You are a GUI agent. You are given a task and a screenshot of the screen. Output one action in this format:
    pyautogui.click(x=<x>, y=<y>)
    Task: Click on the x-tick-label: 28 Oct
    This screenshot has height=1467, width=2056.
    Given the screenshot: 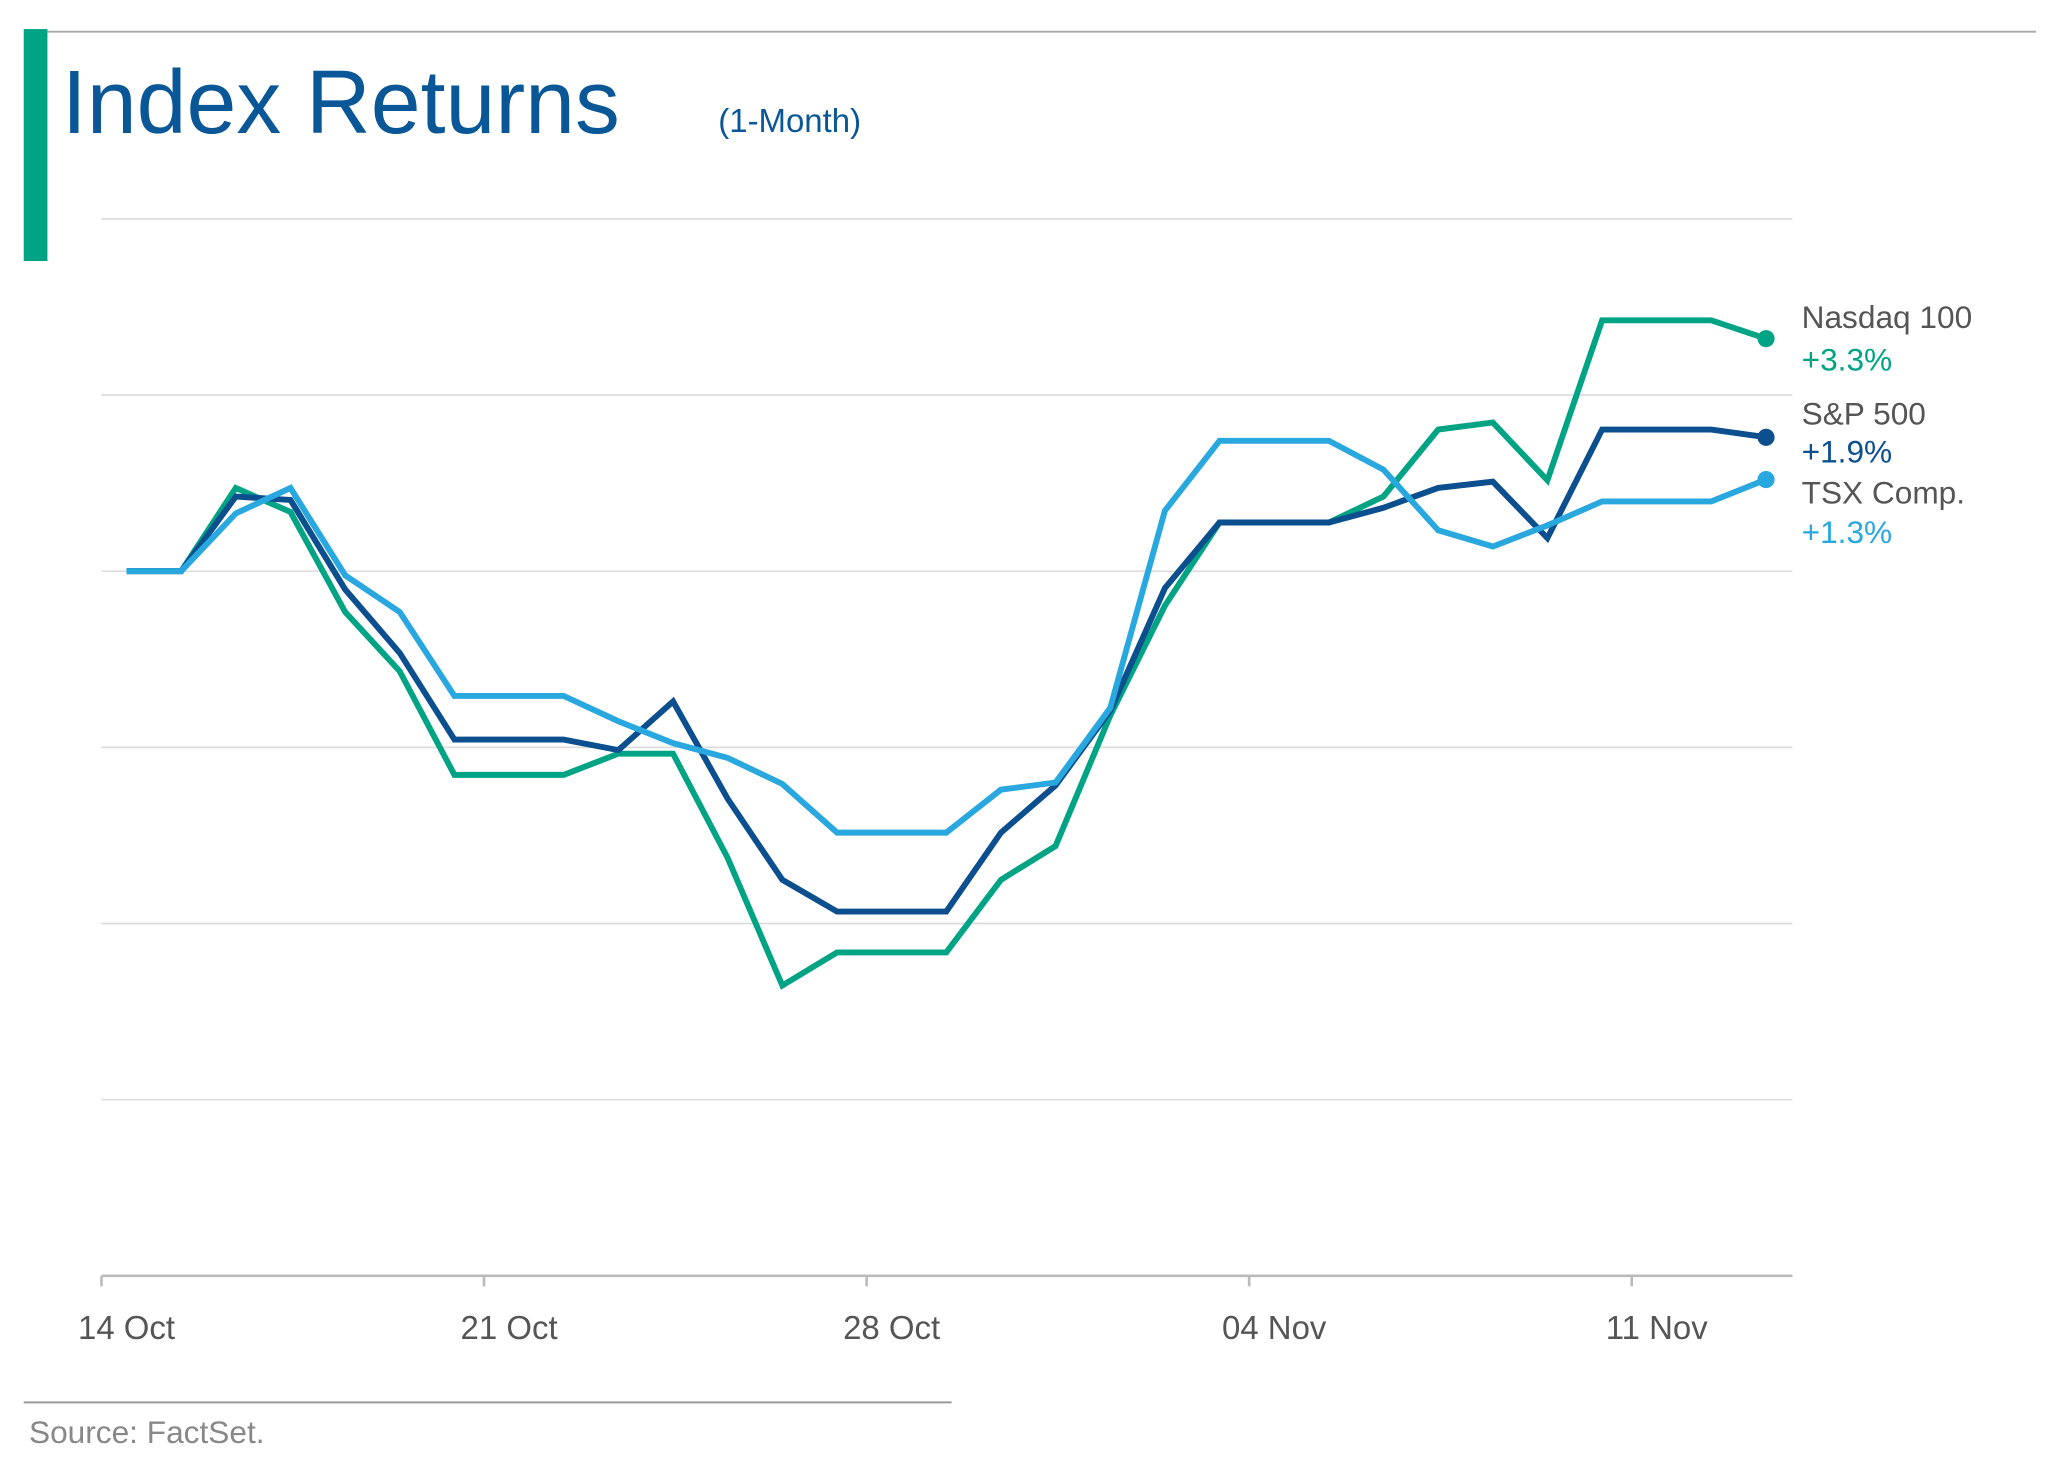 What is the action you would take?
    pyautogui.click(x=891, y=1327)
    